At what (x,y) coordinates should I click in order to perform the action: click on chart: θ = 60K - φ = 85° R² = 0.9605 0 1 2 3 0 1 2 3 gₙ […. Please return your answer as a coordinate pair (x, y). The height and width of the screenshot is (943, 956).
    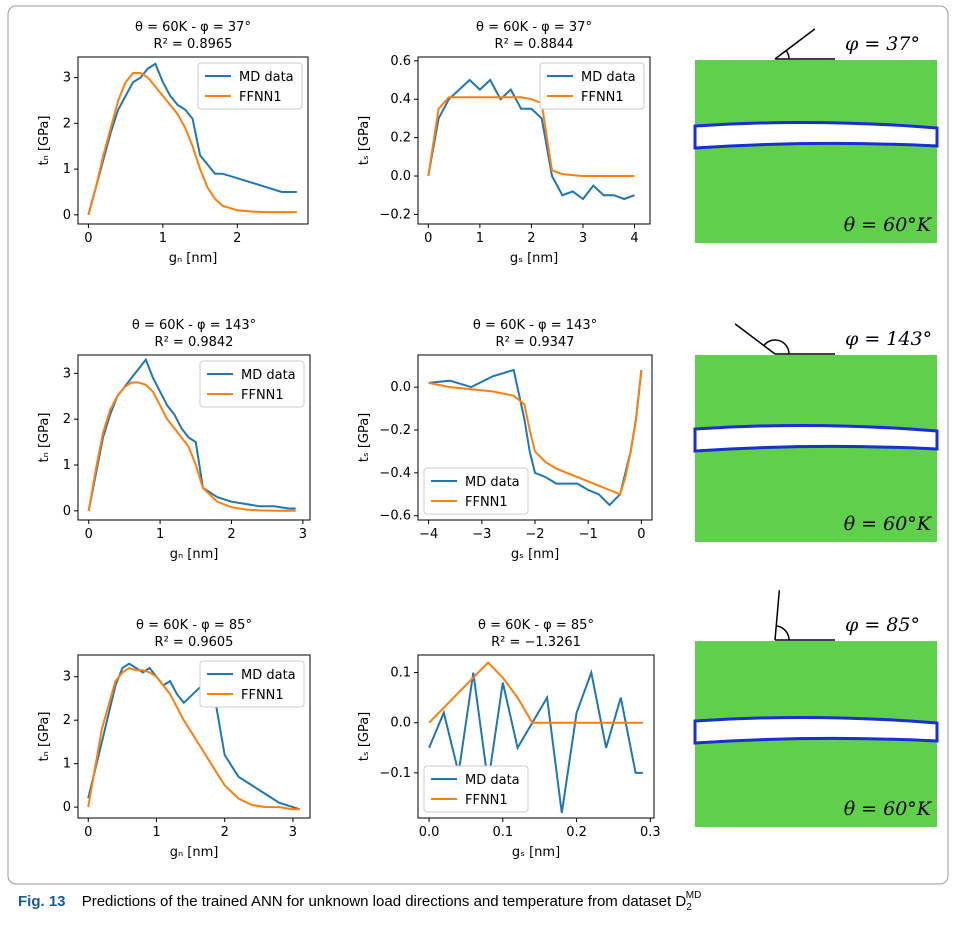
    Looking at the image, I should click on (174, 739).